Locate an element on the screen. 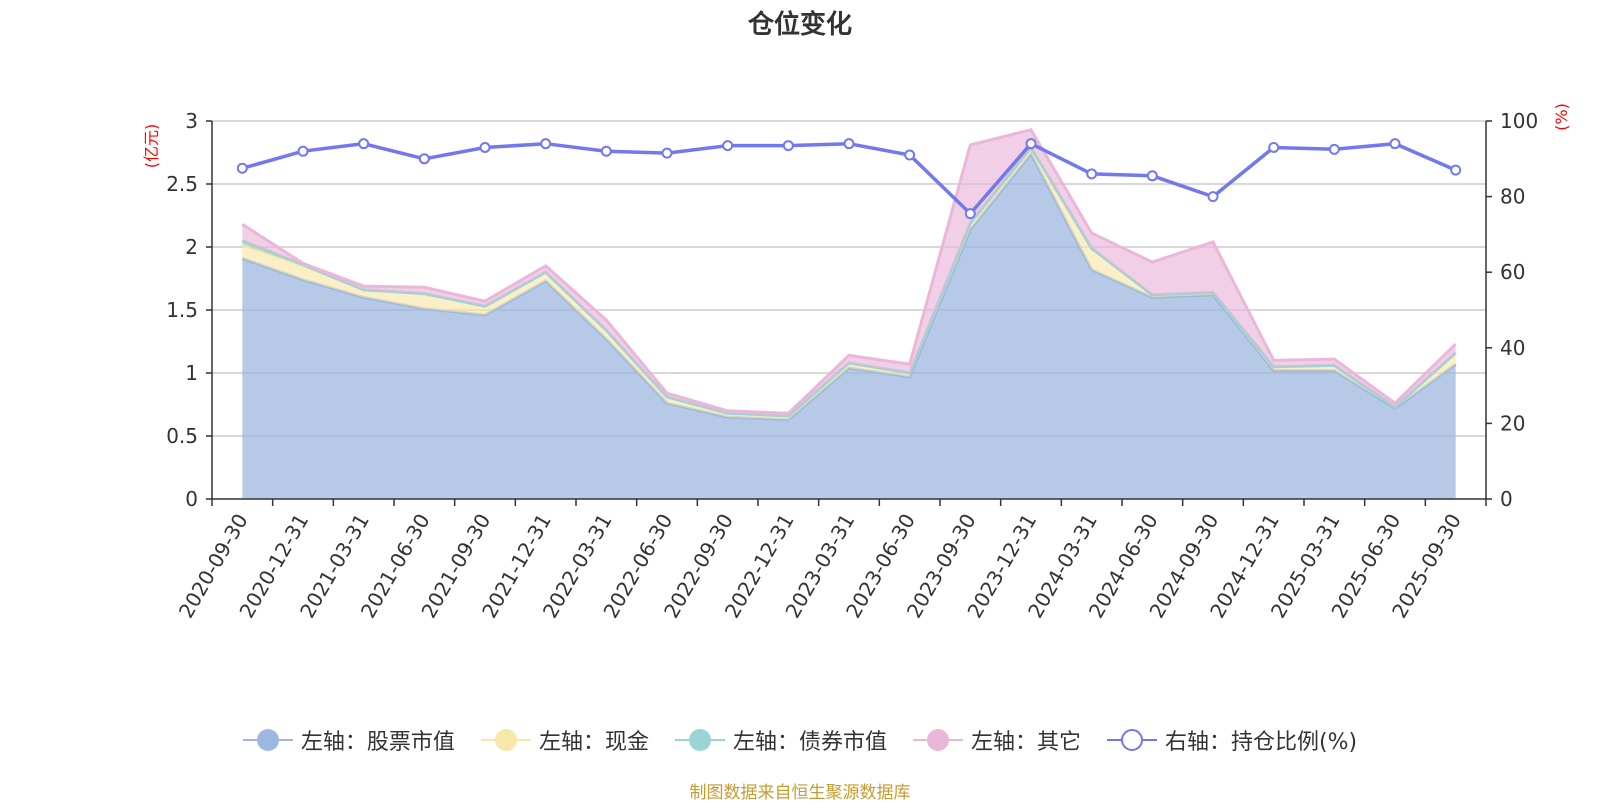 Image resolution: width=1600 pixels, height=803 pixels. legend: 左轴：股票市值 左轴：现金 左轴：债券市值 左轴：其它 右轴：持仓比例(%) is located at coordinates (800, 740).